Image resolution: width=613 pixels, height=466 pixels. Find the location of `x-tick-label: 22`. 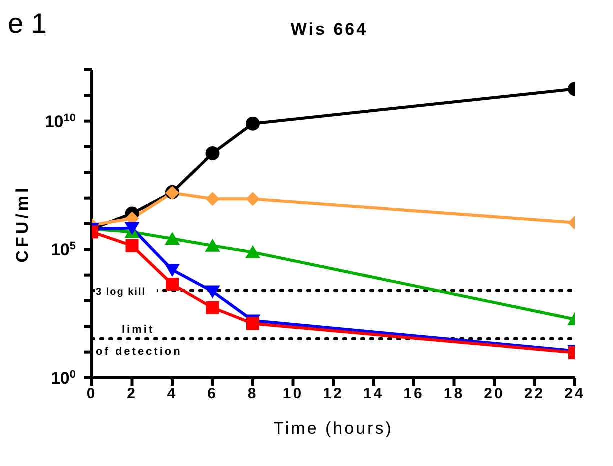

x-tick-label: 22 is located at coordinates (535, 394).